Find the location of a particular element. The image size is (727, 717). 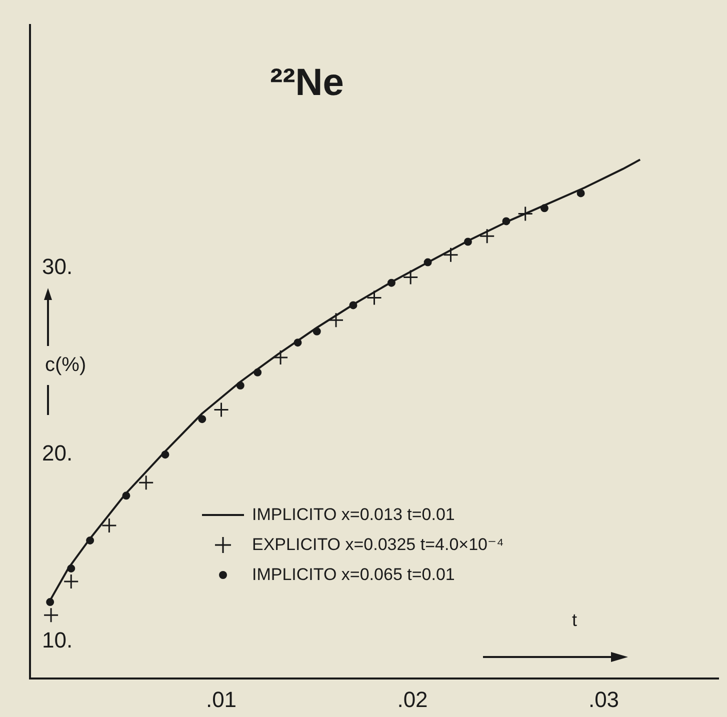

text: ²²Ne is located at coordinates (307, 83).